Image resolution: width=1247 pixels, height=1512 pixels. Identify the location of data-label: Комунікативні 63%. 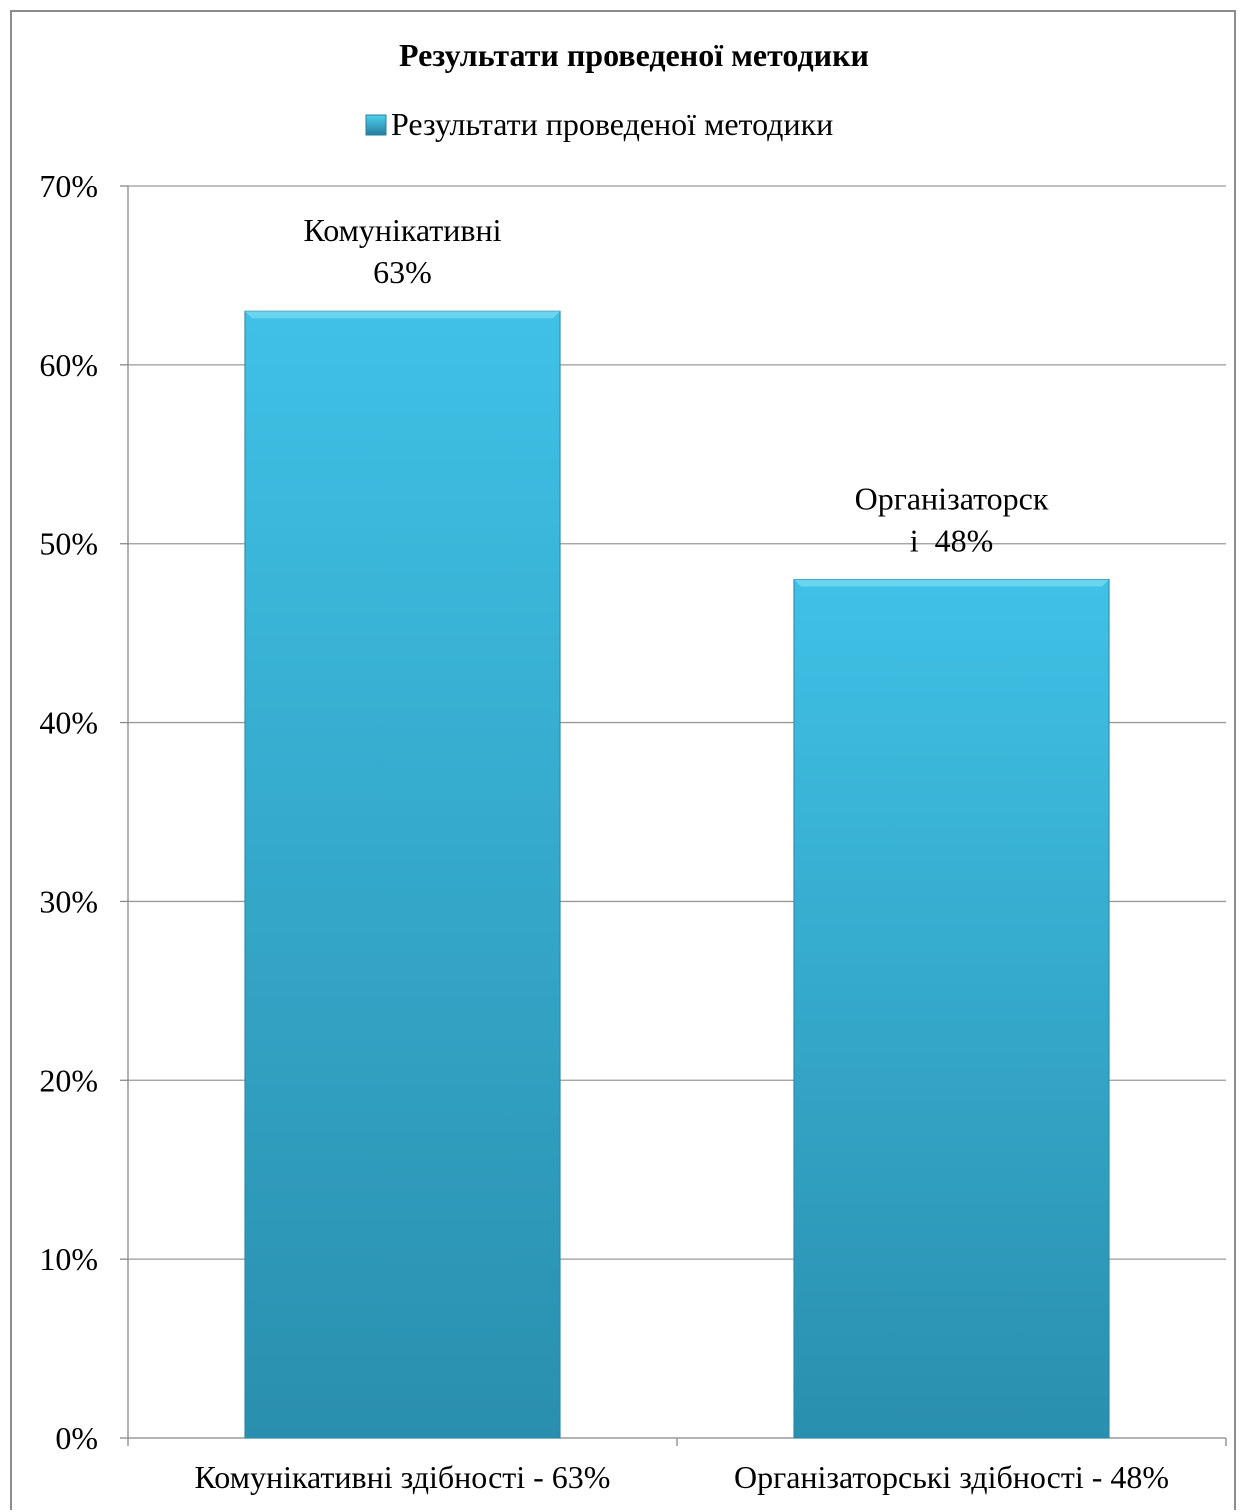
(402, 251).